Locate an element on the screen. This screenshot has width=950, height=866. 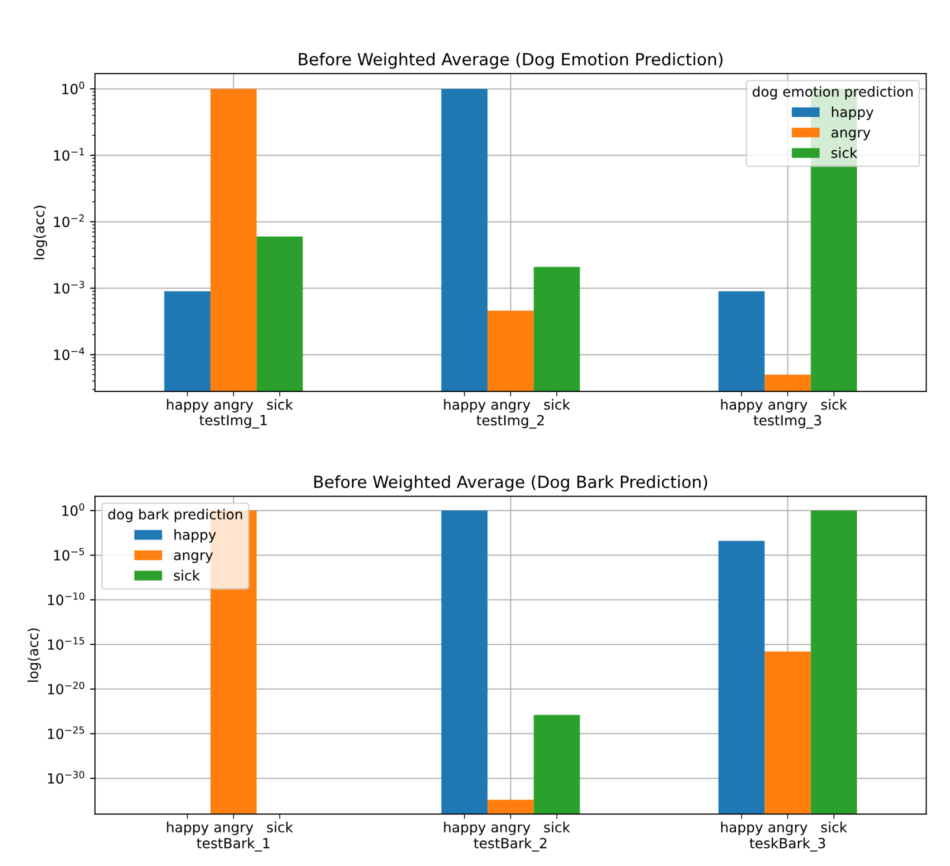
y-tick-label: 10$^{−1}$ is located at coordinates (69, 154).